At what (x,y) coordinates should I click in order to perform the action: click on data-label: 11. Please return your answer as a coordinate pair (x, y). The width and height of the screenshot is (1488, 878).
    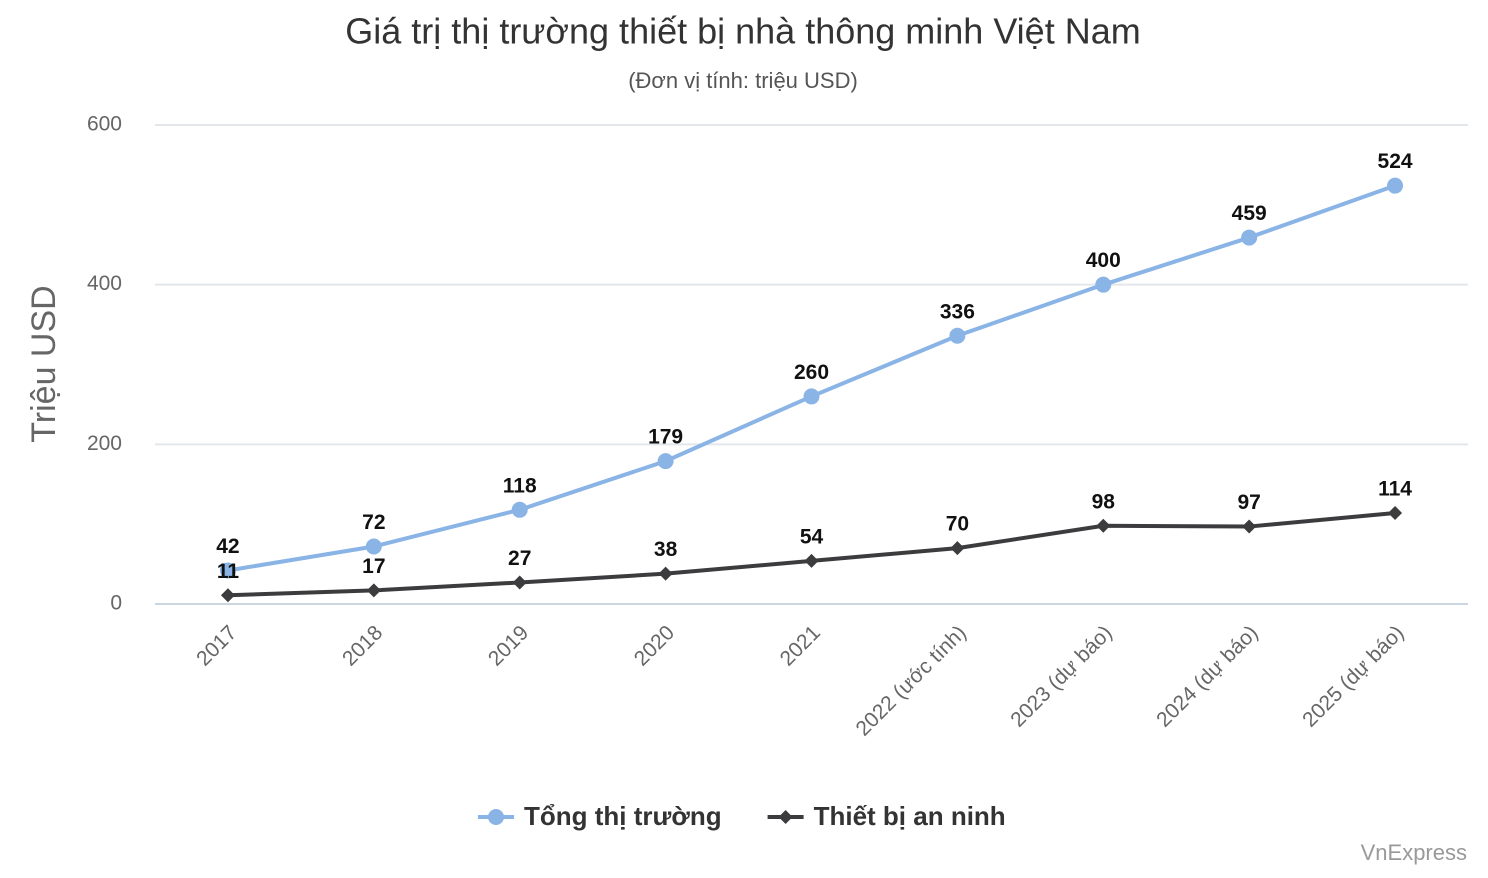
    Looking at the image, I should click on (228, 571).